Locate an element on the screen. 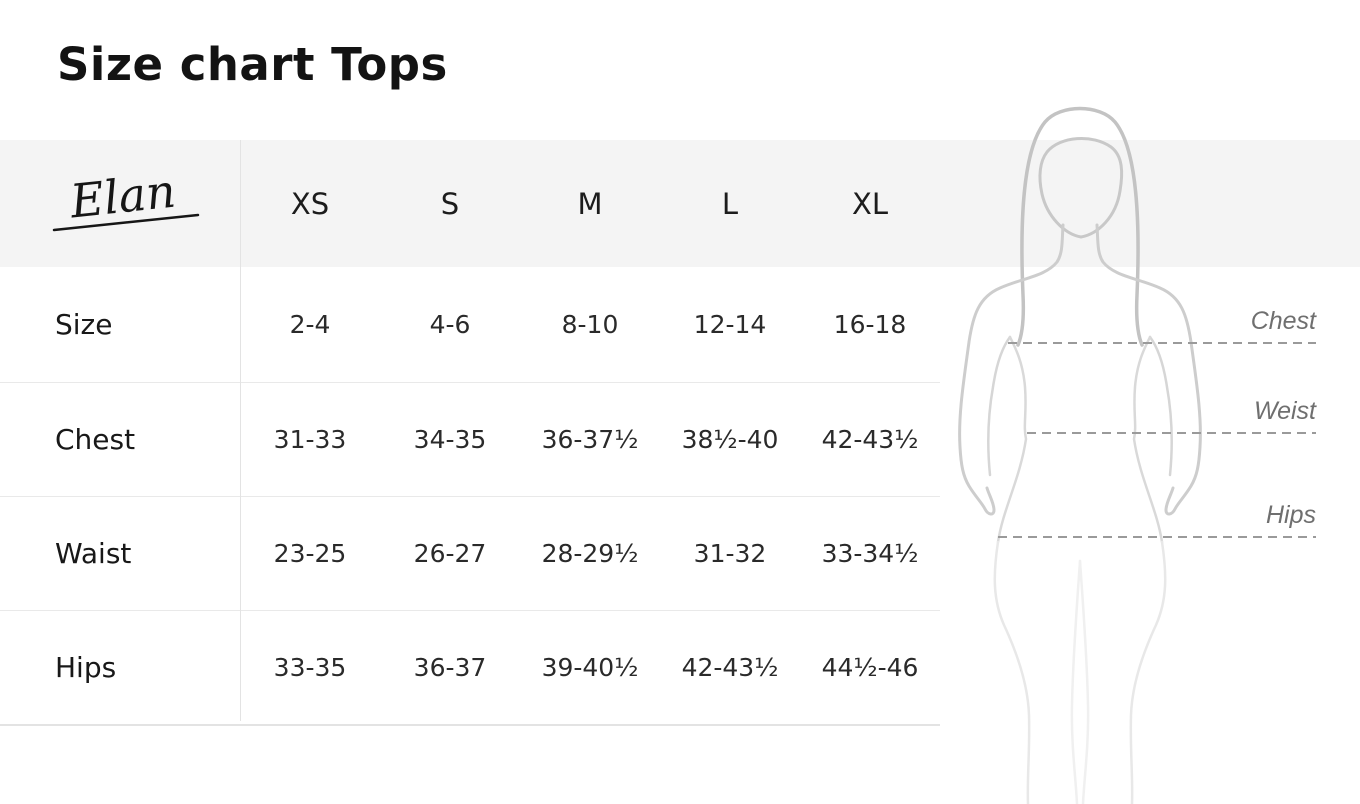  left-arm-inner-line is located at coordinates (999, 406).